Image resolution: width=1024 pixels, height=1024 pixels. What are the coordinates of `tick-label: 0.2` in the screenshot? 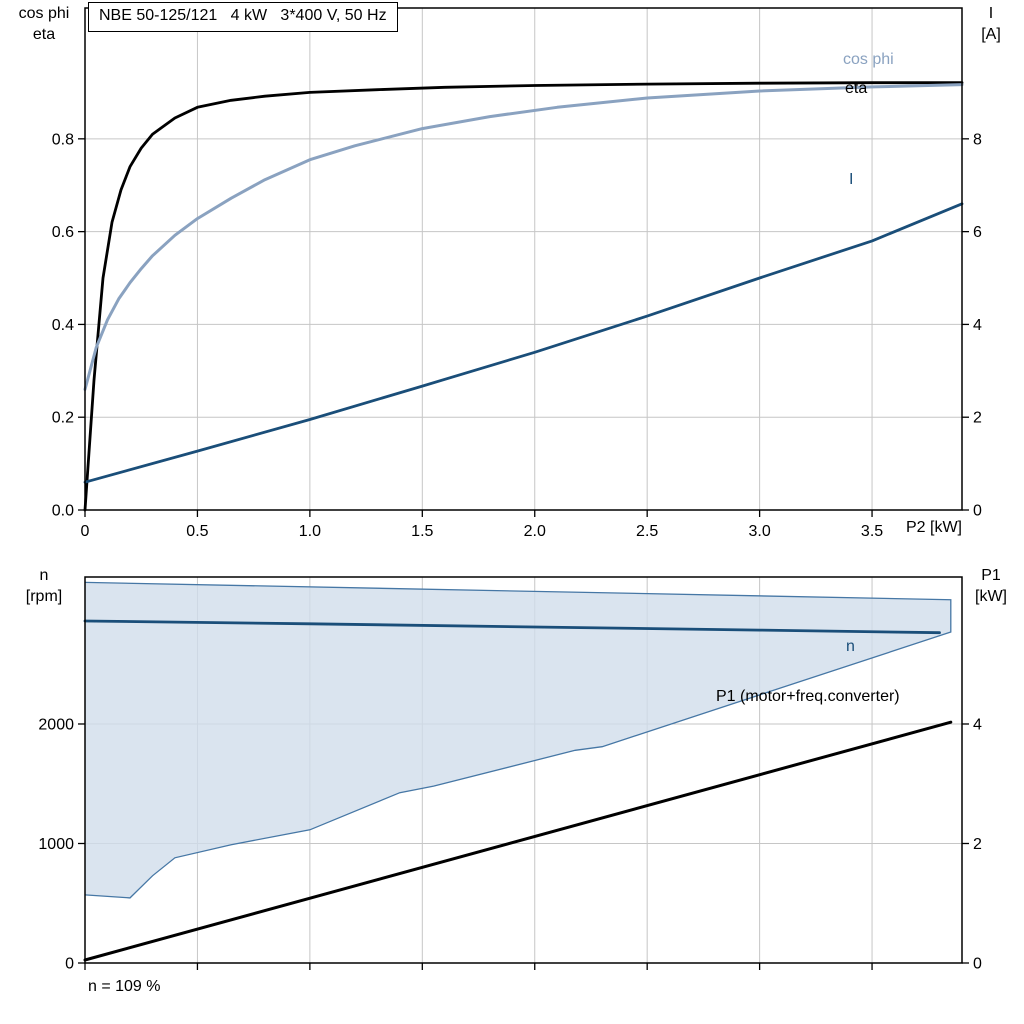 It's located at (63, 418).